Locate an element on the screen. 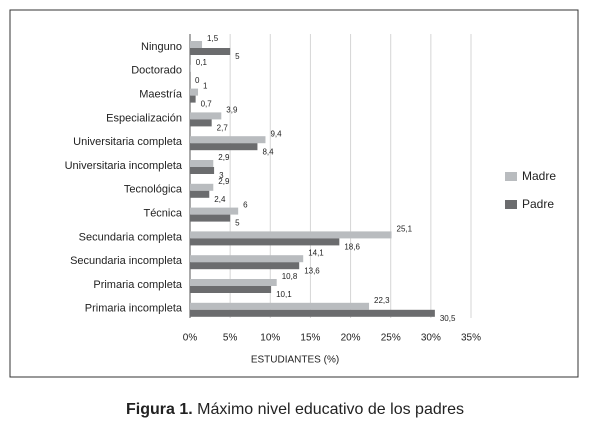  value-label: 13,6 is located at coordinates (312, 270).